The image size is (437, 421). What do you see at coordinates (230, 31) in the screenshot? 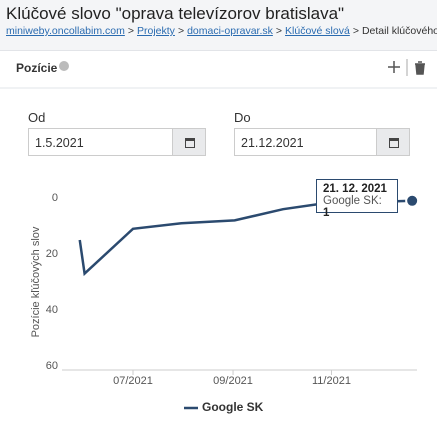
I see `breadcrumb-link: domaci-opravar.sk` at bounding box center [230, 31].